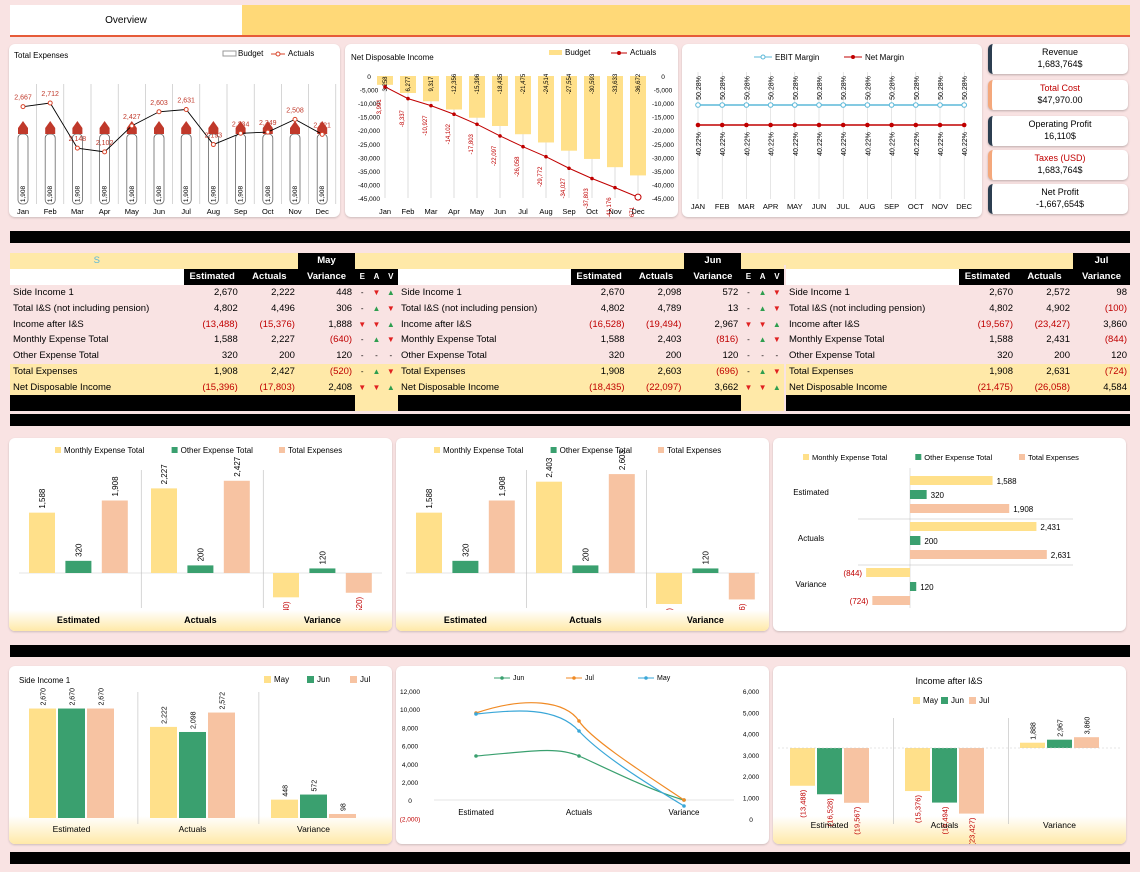 The width and height of the screenshot is (1140, 872). Describe the element at coordinates (972, 830) in the screenshot. I see `value-label: (23,427)` at that location.